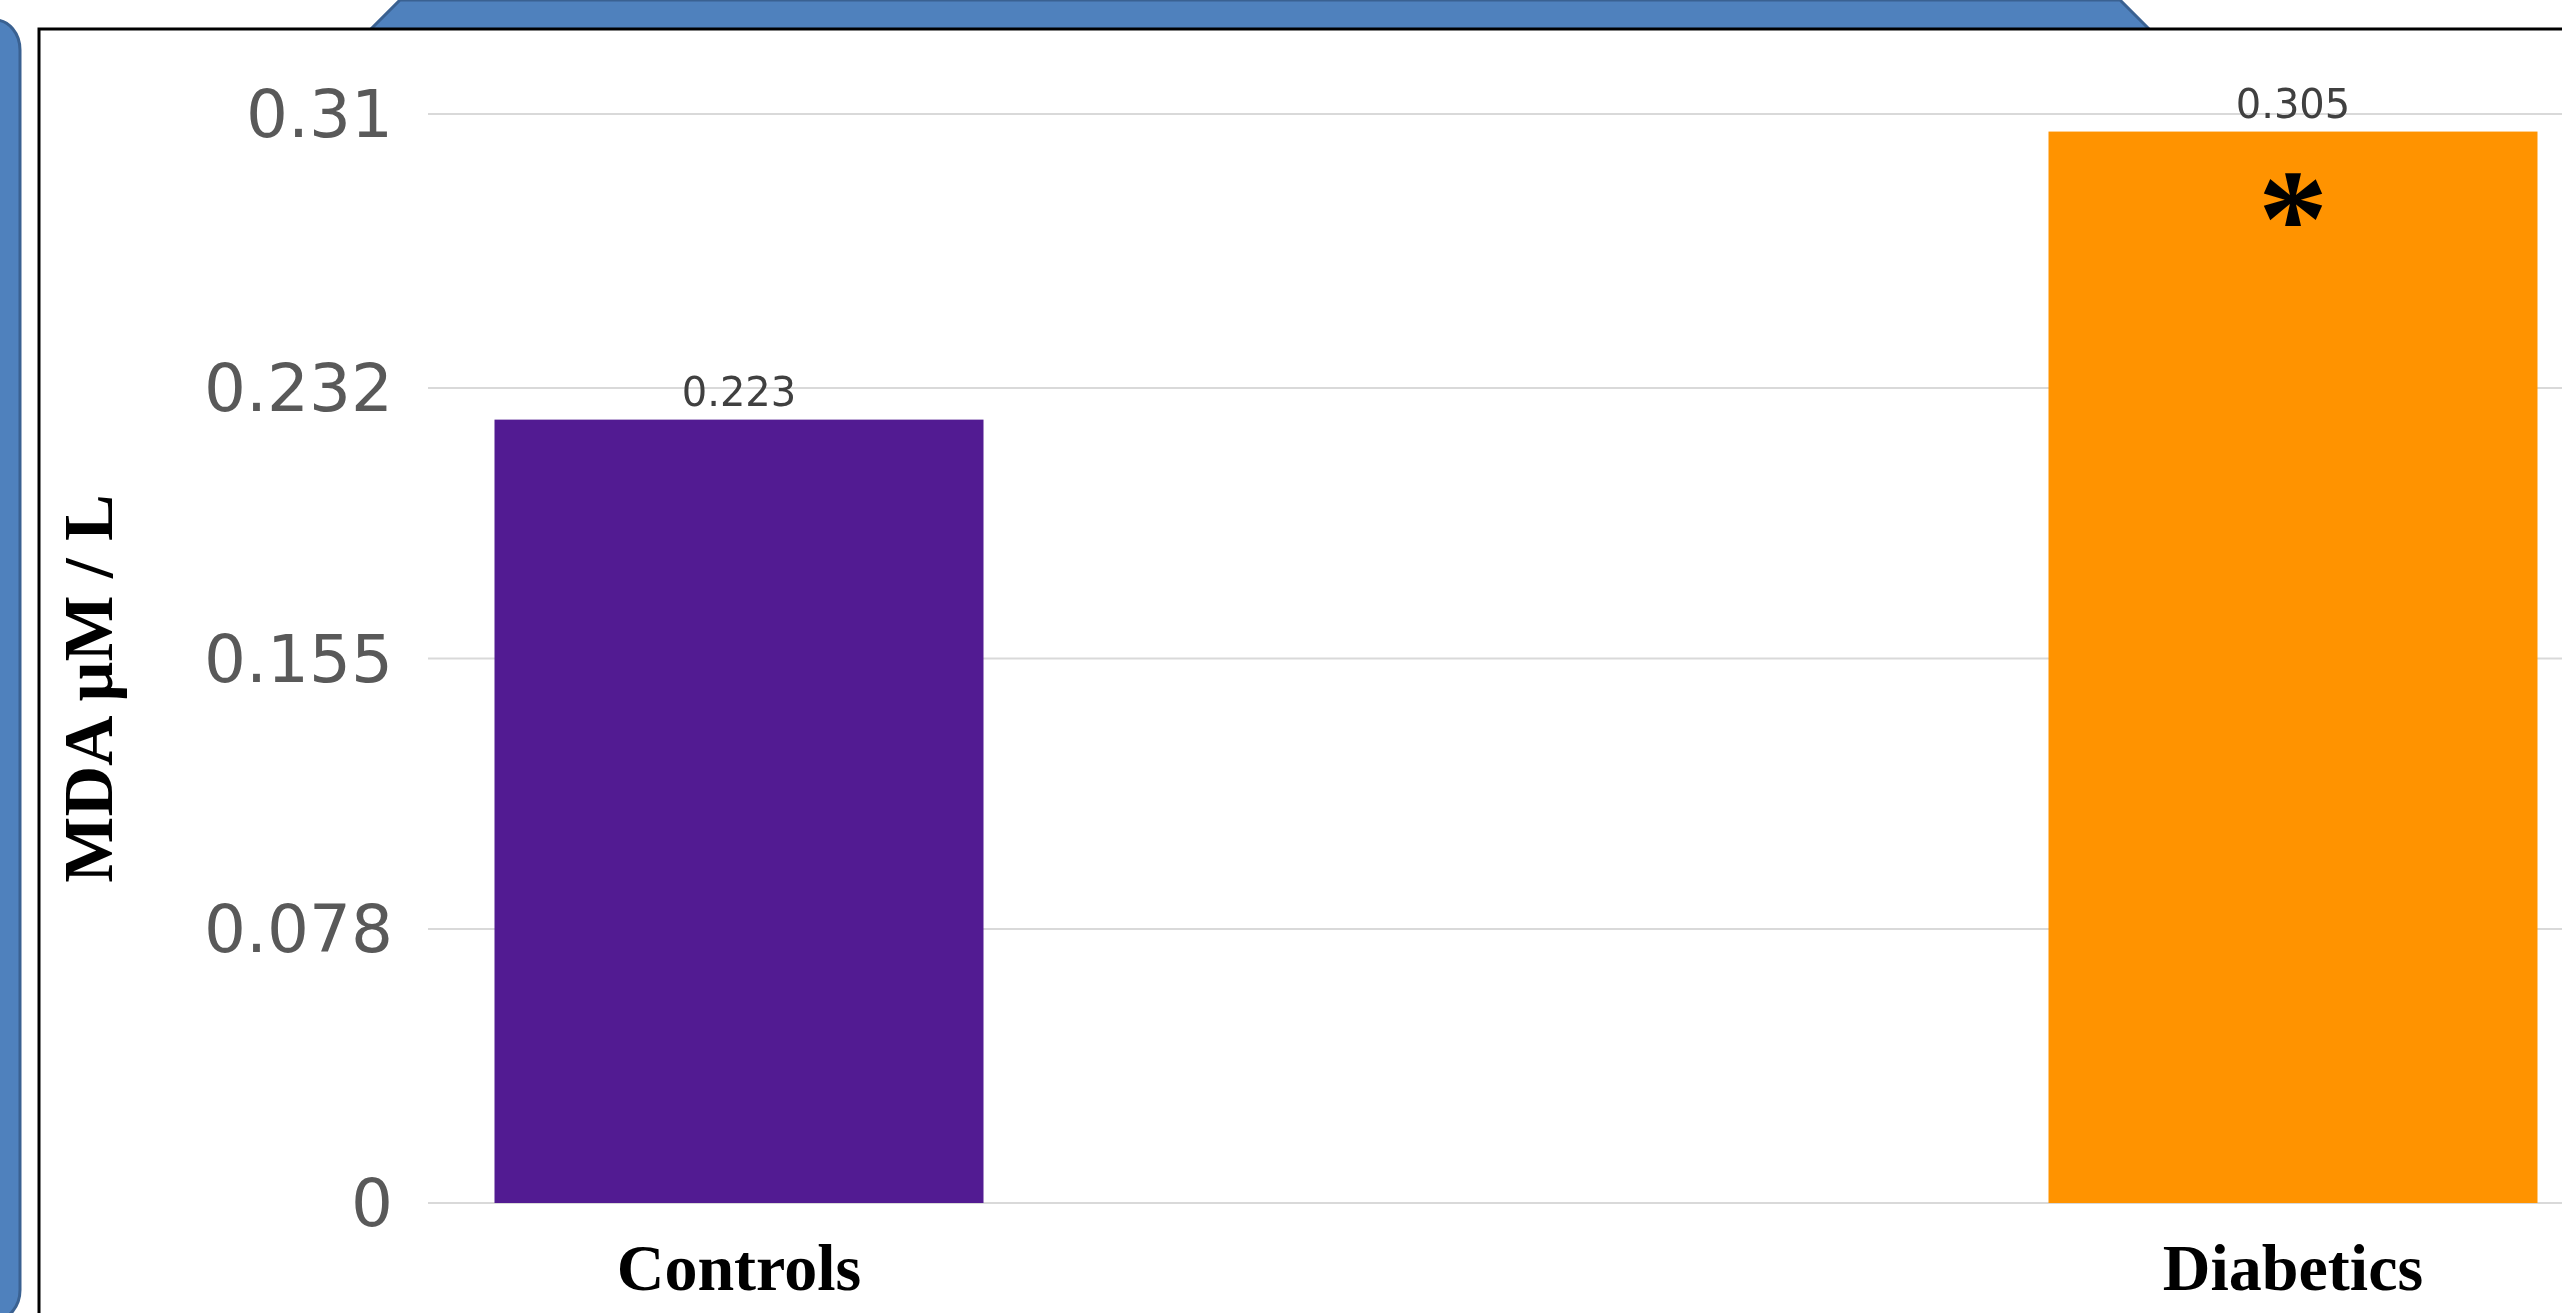 The height and width of the screenshot is (1313, 2562). I want to click on y-tick-label: 0.232, so click(298, 389).